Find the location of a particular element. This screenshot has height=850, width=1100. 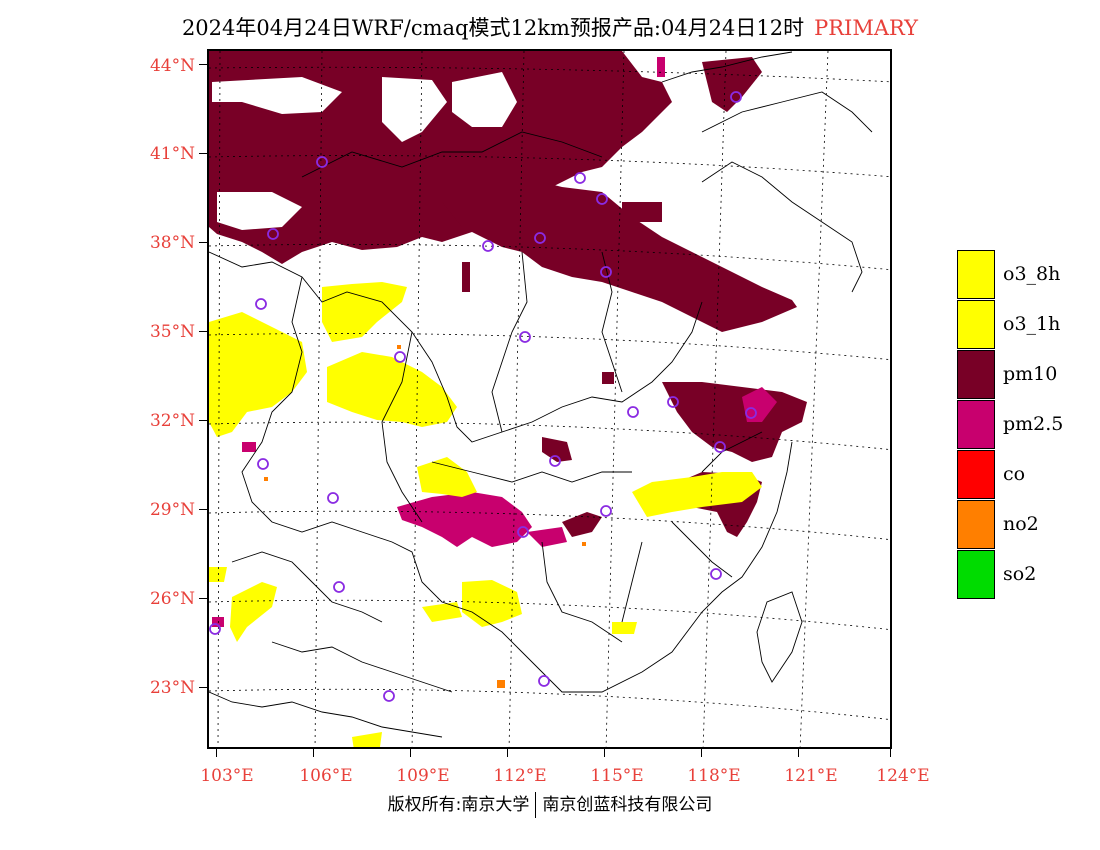

legend-item-pm10: pm10 is located at coordinates (1027, 374).